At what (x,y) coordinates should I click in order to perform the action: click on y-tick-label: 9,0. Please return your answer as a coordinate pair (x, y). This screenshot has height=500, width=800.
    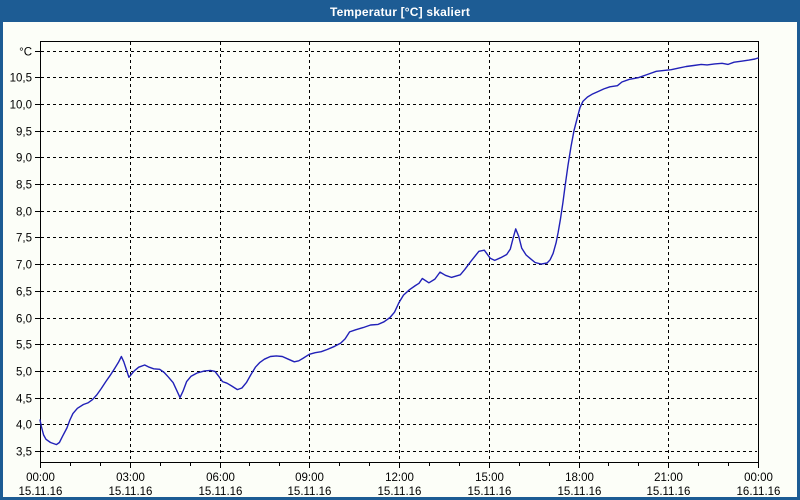
    Looking at the image, I should click on (24, 159).